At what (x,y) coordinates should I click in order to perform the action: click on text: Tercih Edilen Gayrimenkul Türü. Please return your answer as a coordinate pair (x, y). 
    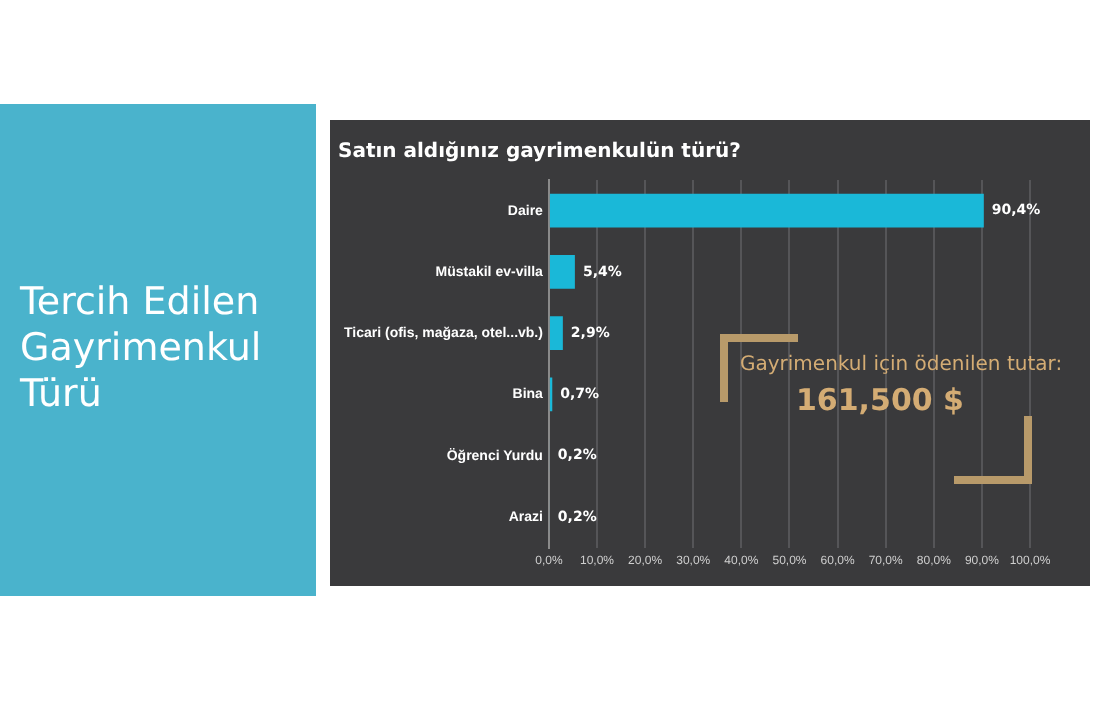
    Looking at the image, I should click on (142, 349).